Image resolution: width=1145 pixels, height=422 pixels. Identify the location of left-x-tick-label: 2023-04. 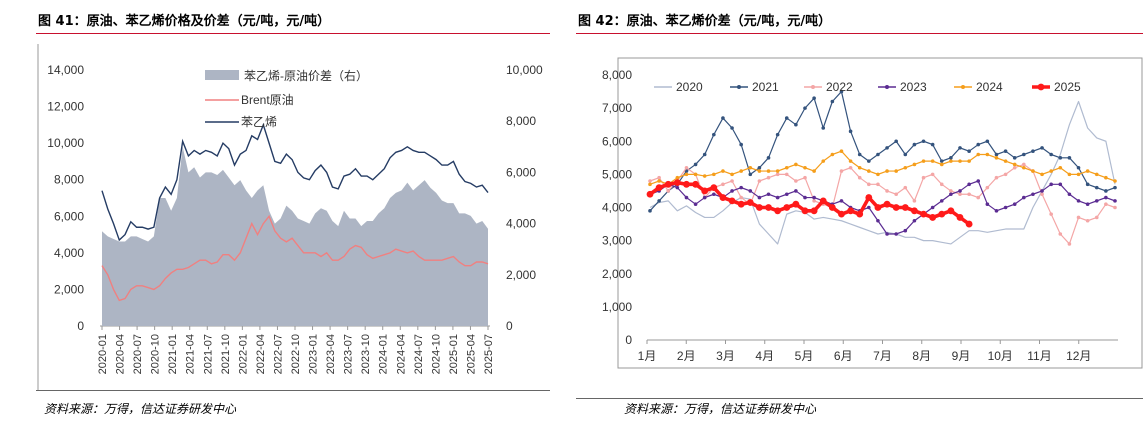
(331, 354).